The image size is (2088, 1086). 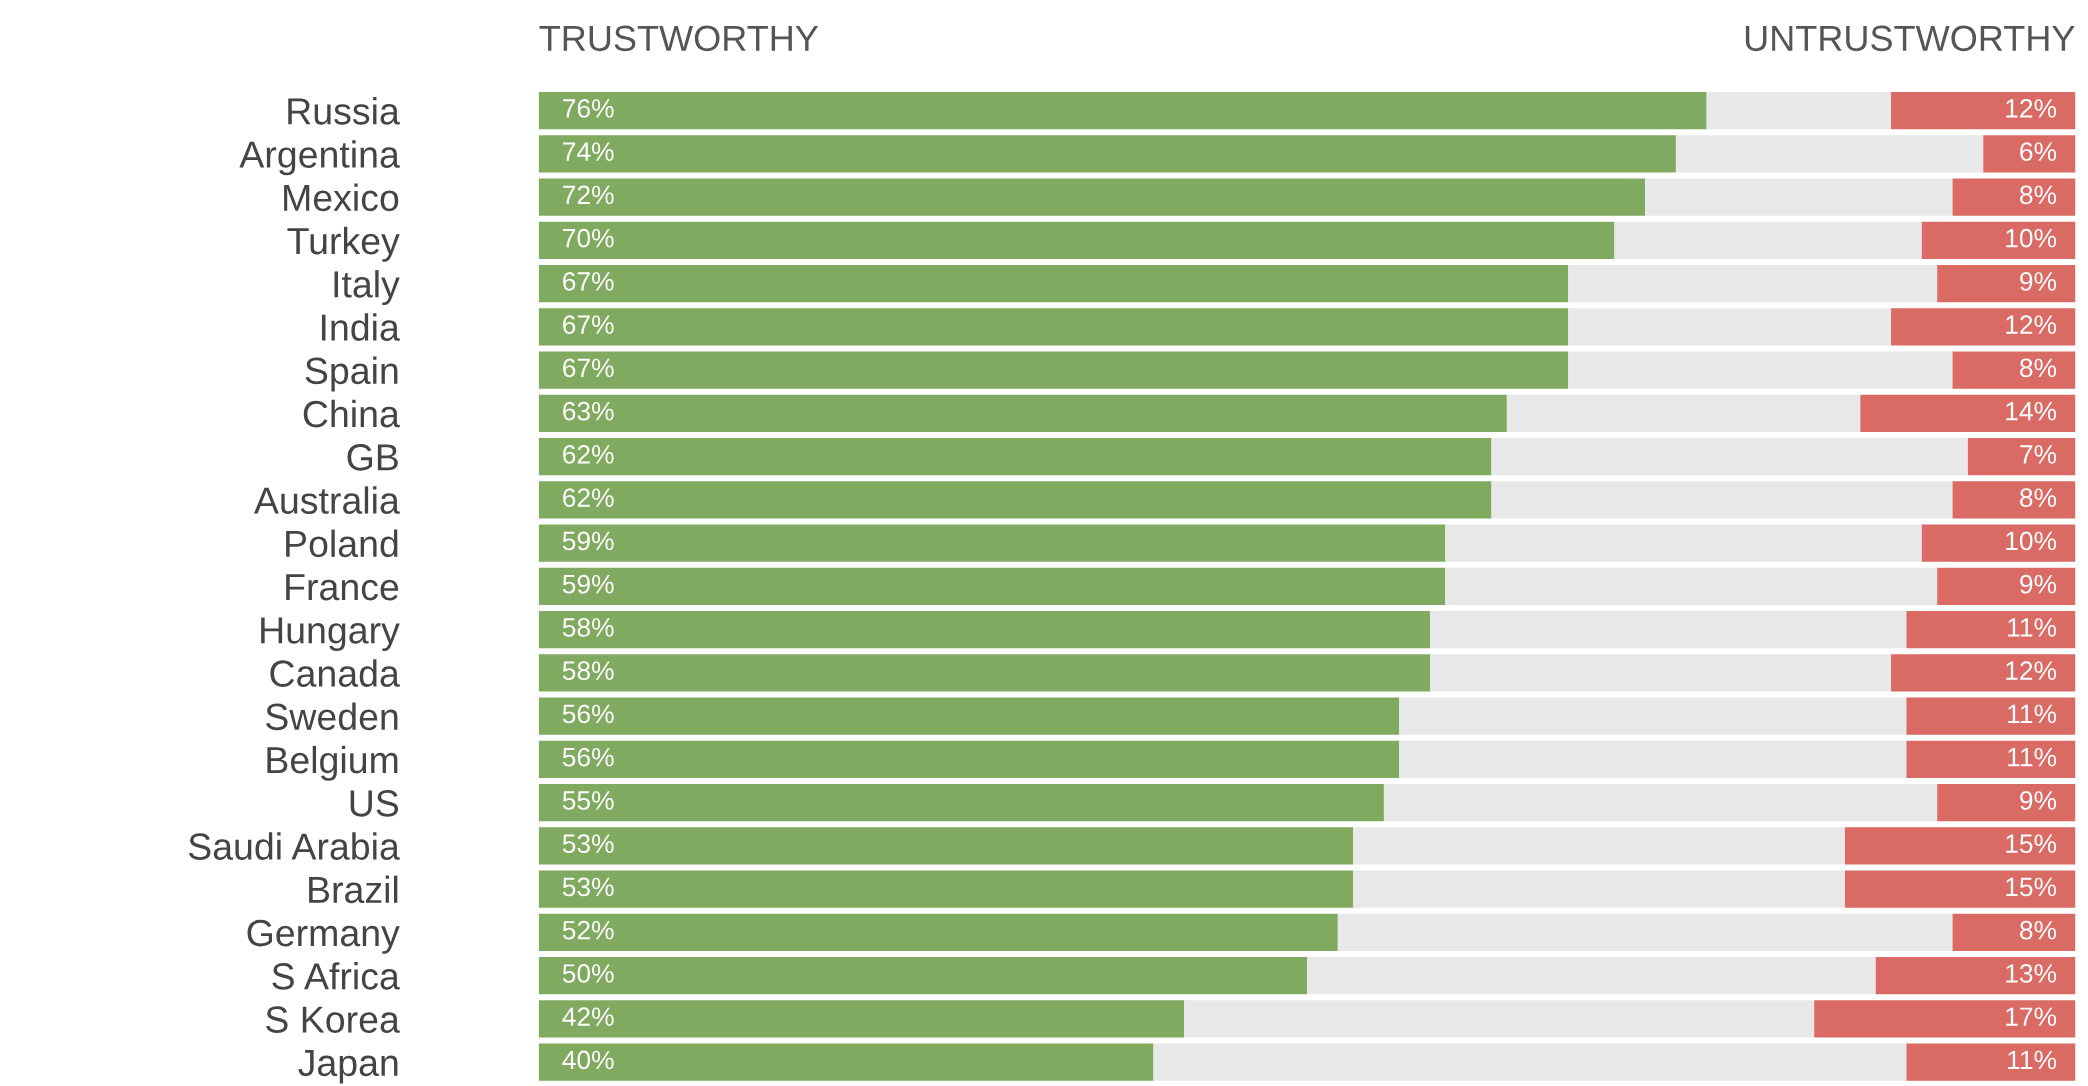 What do you see at coordinates (323, 936) in the screenshot?
I see `y-tick-label: Germany` at bounding box center [323, 936].